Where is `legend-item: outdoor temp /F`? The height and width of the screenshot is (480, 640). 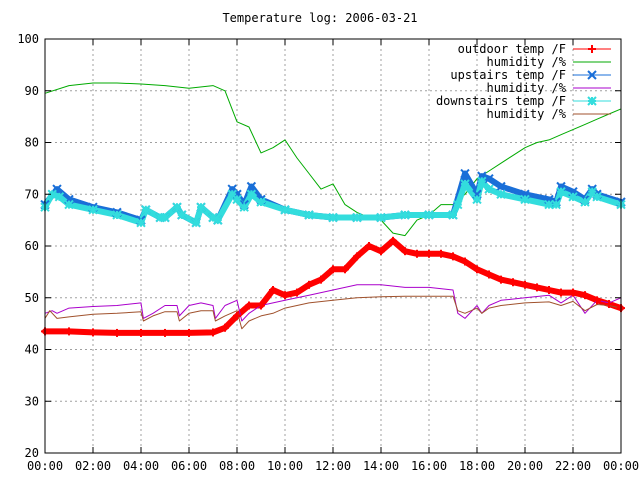 legend-item: outdoor temp /F is located at coordinates (534, 49).